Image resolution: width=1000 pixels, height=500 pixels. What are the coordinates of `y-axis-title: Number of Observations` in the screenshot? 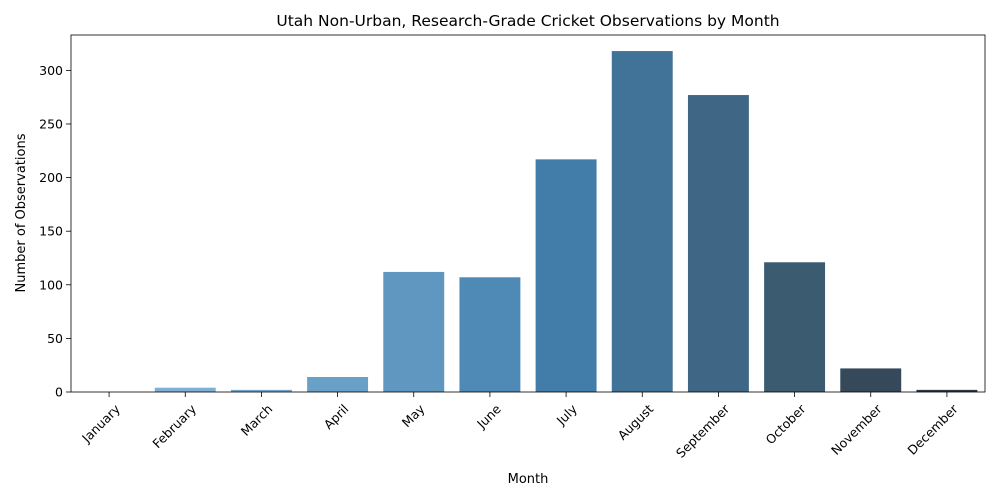 It's located at (21, 212).